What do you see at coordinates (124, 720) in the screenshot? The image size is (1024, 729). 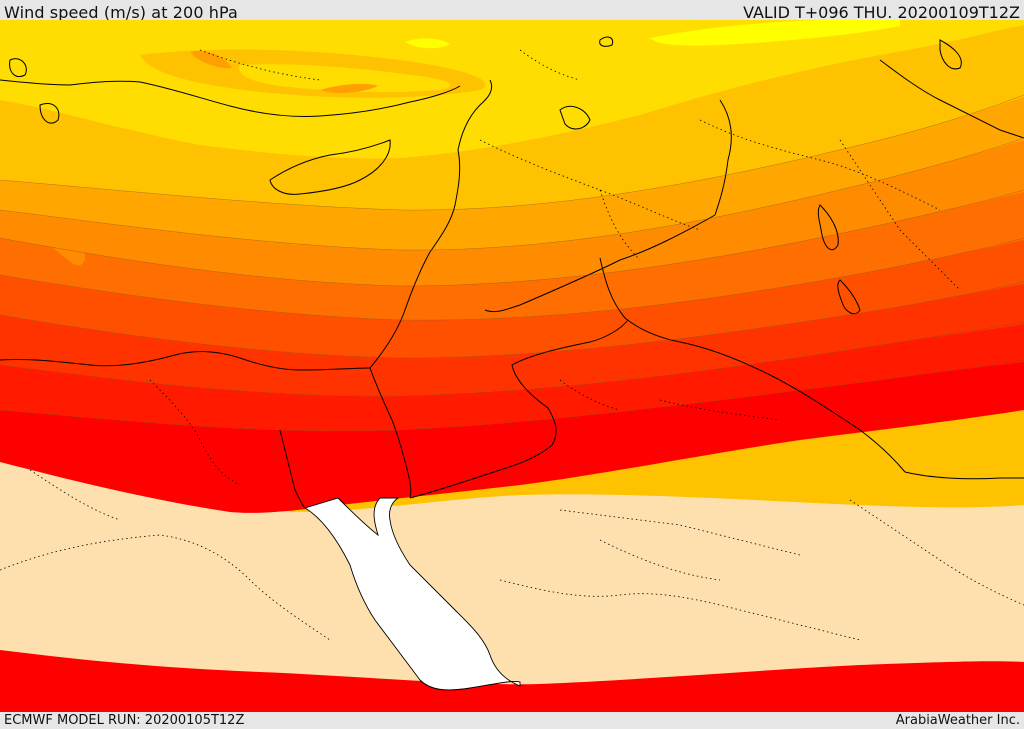 I see `model-run: ECMWF MODEL RUN: 20200105T12Z` at bounding box center [124, 720].